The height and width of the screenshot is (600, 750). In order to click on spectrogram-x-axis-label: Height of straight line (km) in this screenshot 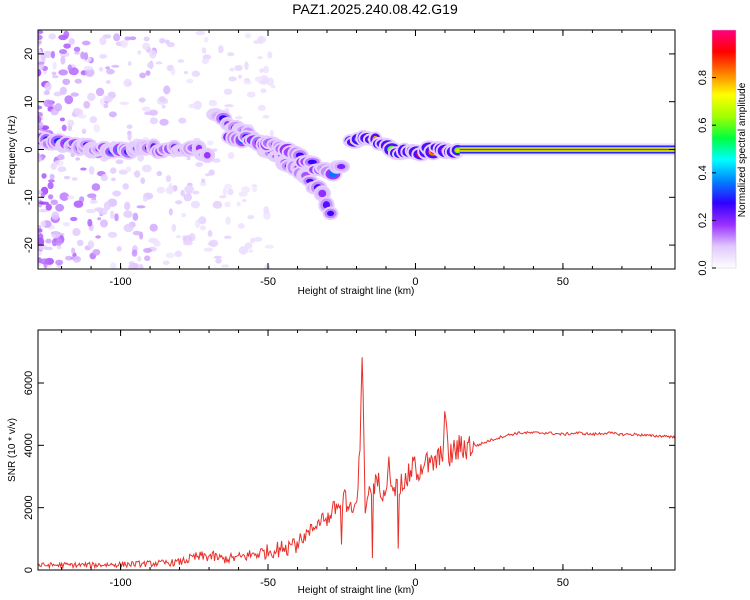, I will do `click(356, 291)`.